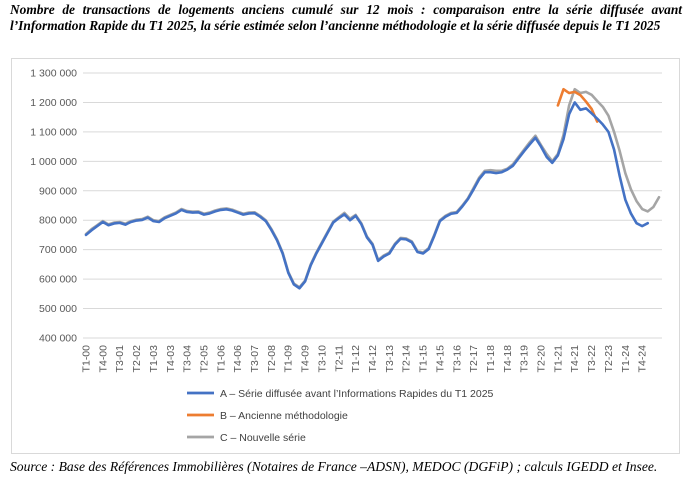  Describe the element at coordinates (53, 162) in the screenshot. I see `y-tick-label: 1 000 000` at that location.